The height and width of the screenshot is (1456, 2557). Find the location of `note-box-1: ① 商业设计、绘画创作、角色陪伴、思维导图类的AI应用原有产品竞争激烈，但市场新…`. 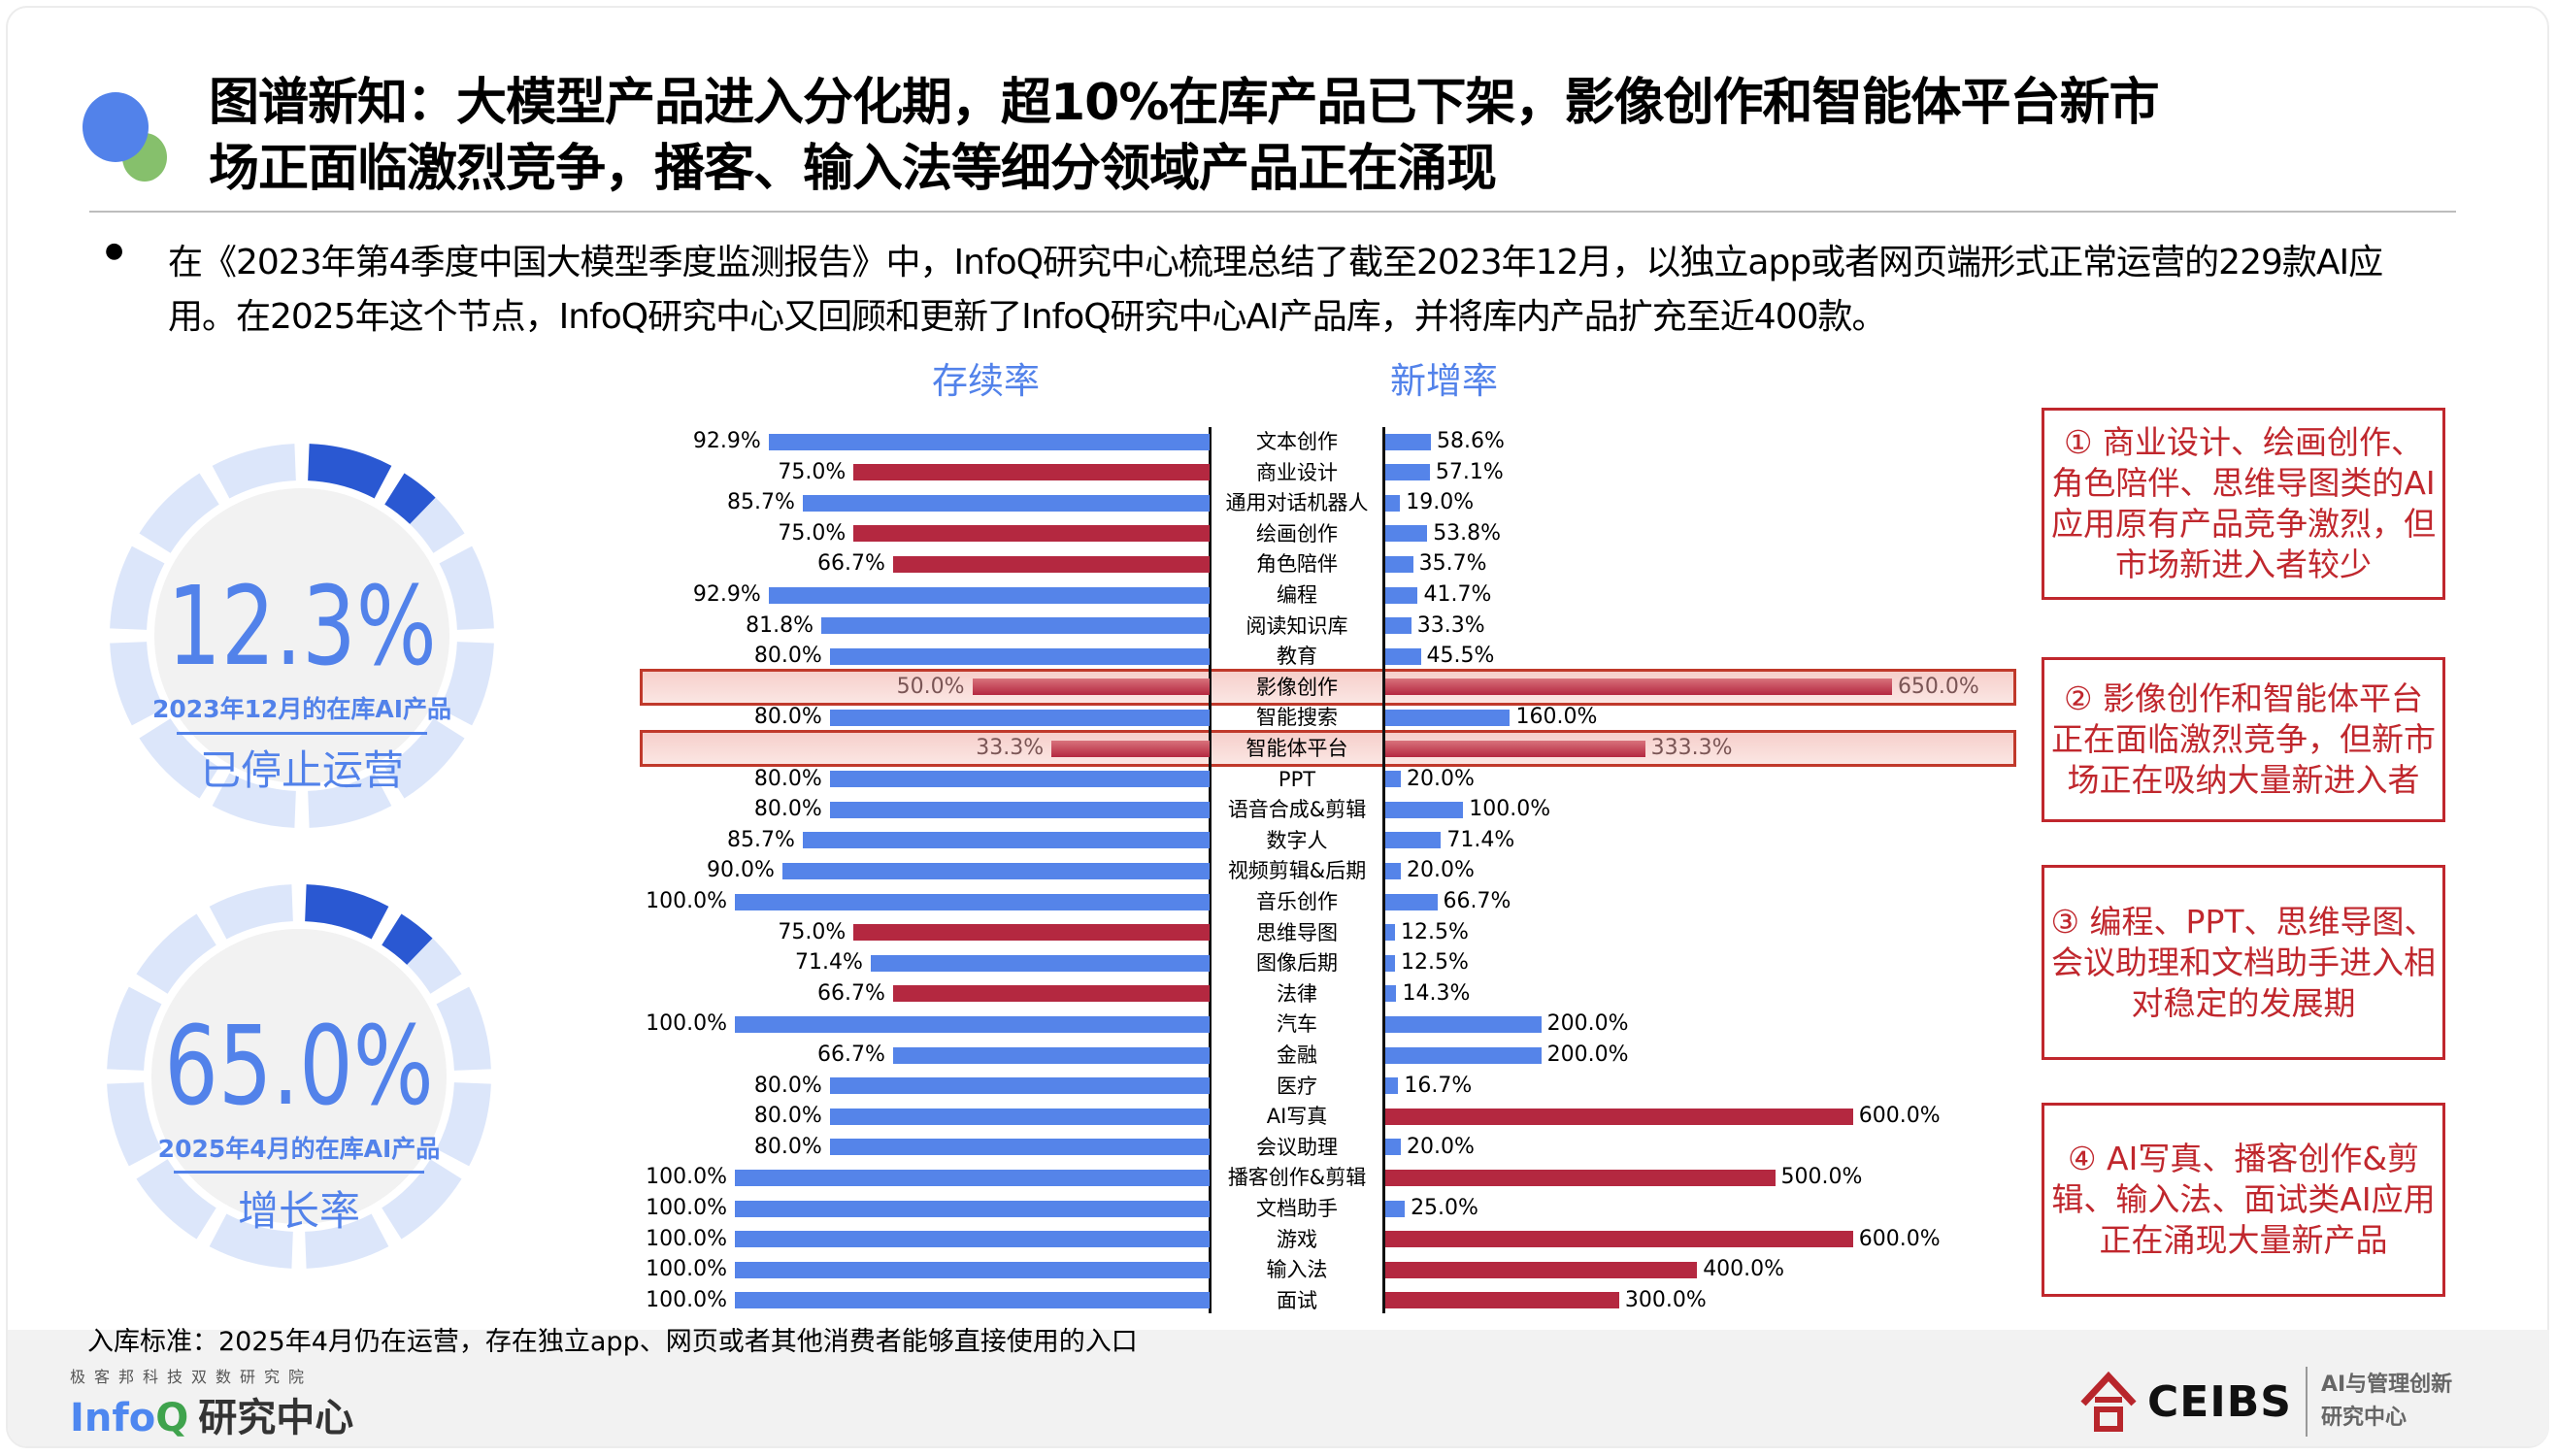

note-box-1: ① 商业设计、绘画创作、角色陪伴、思维导图类的AI应用原有产品竞争激烈，但市场新… is located at coordinates (2243, 504).